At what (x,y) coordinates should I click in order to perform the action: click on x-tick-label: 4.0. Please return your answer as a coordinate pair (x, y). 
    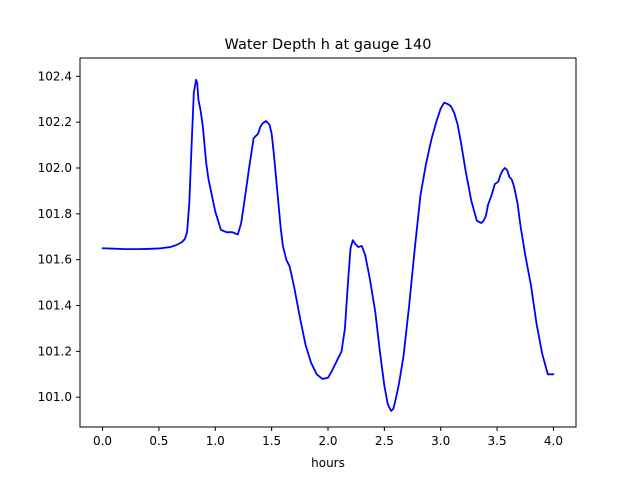
    Looking at the image, I should click on (553, 441).